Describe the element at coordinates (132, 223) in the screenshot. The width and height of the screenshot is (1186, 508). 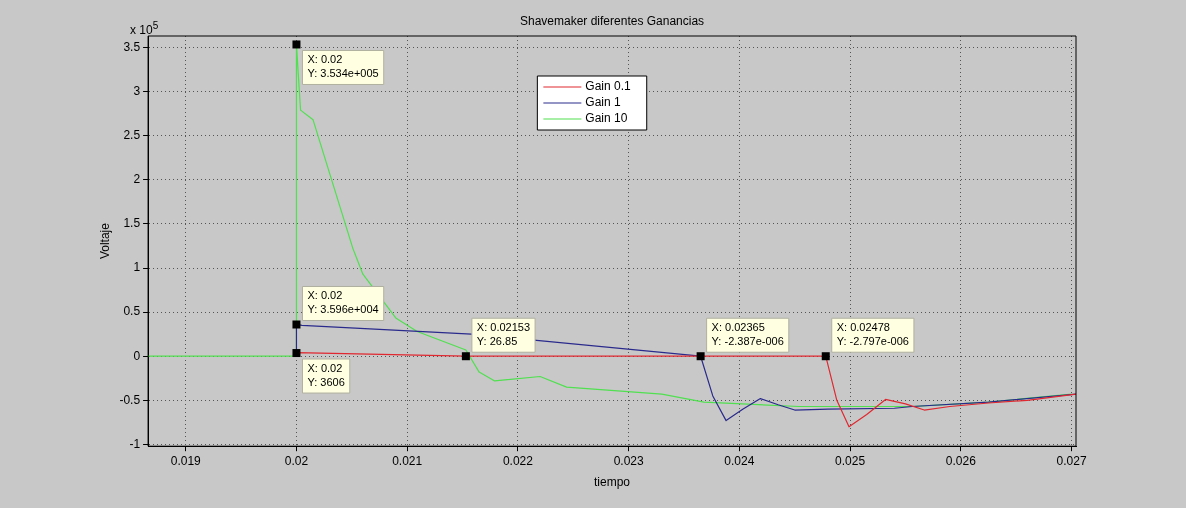
I see `y-tick-label: 1.5` at that location.